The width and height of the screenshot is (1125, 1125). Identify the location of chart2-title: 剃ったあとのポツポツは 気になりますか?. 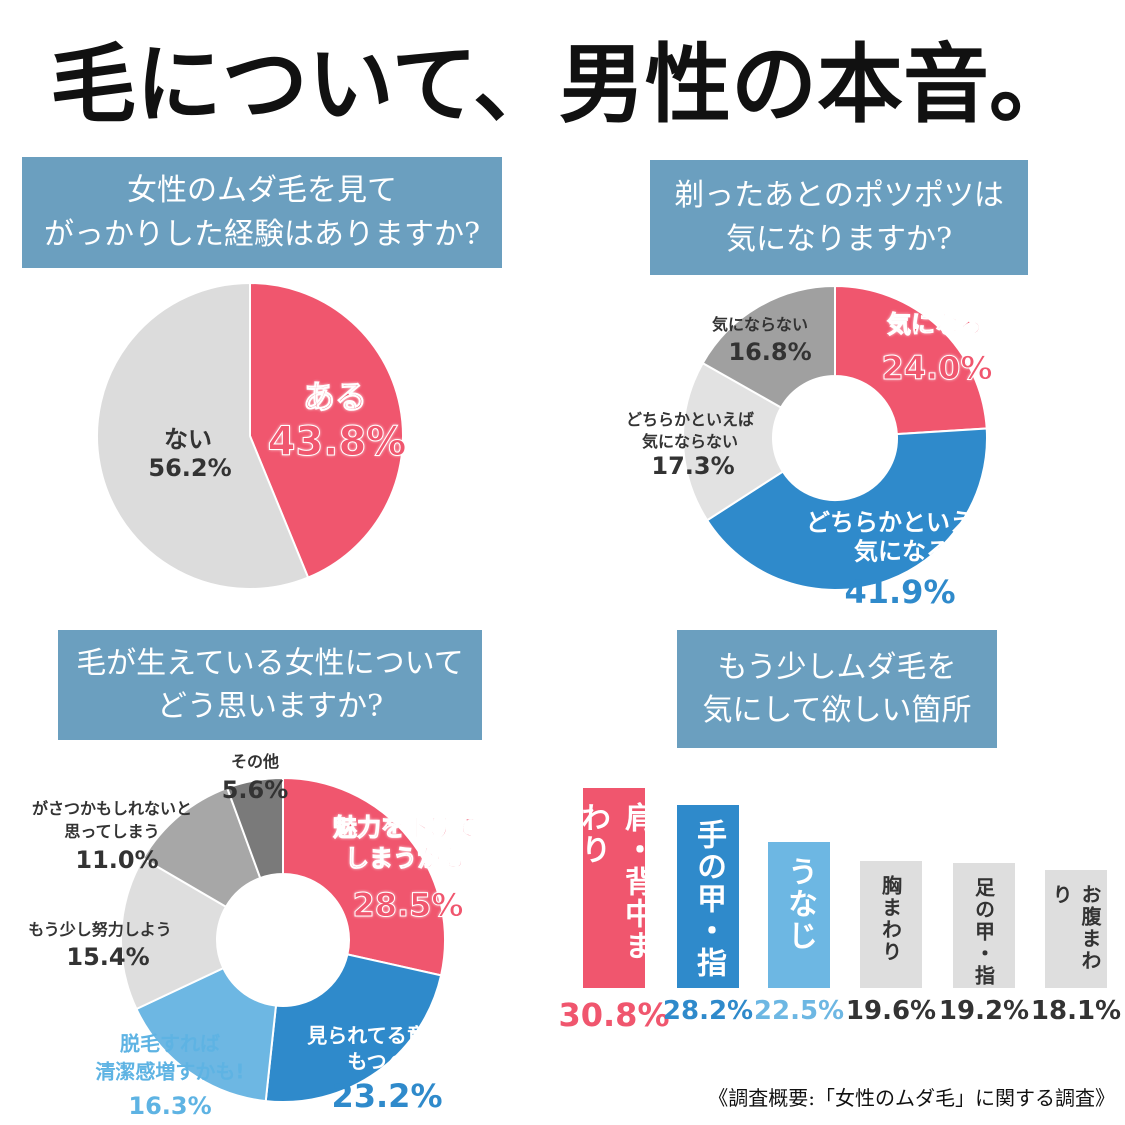
(839, 217).